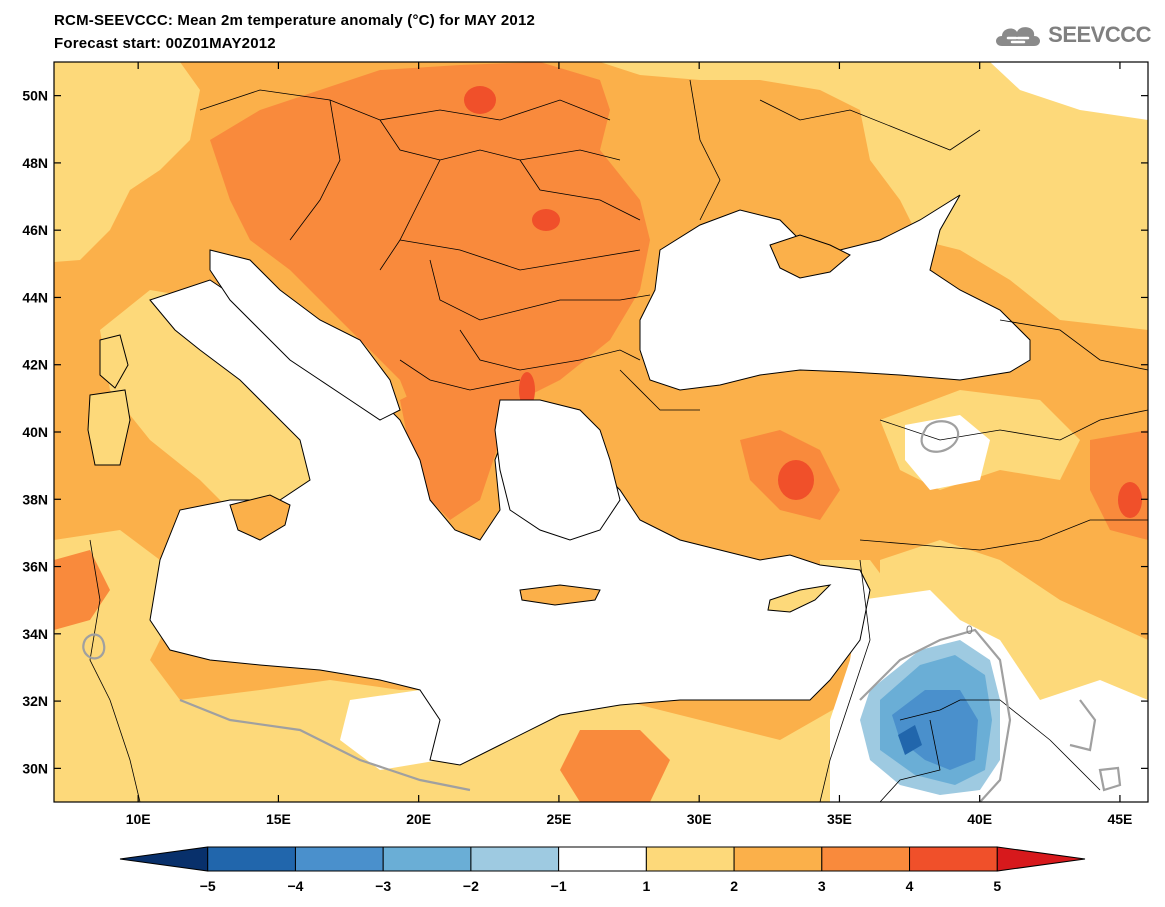  What do you see at coordinates (35, 230) in the screenshot?
I see `lat-tick-label: 46N` at bounding box center [35, 230].